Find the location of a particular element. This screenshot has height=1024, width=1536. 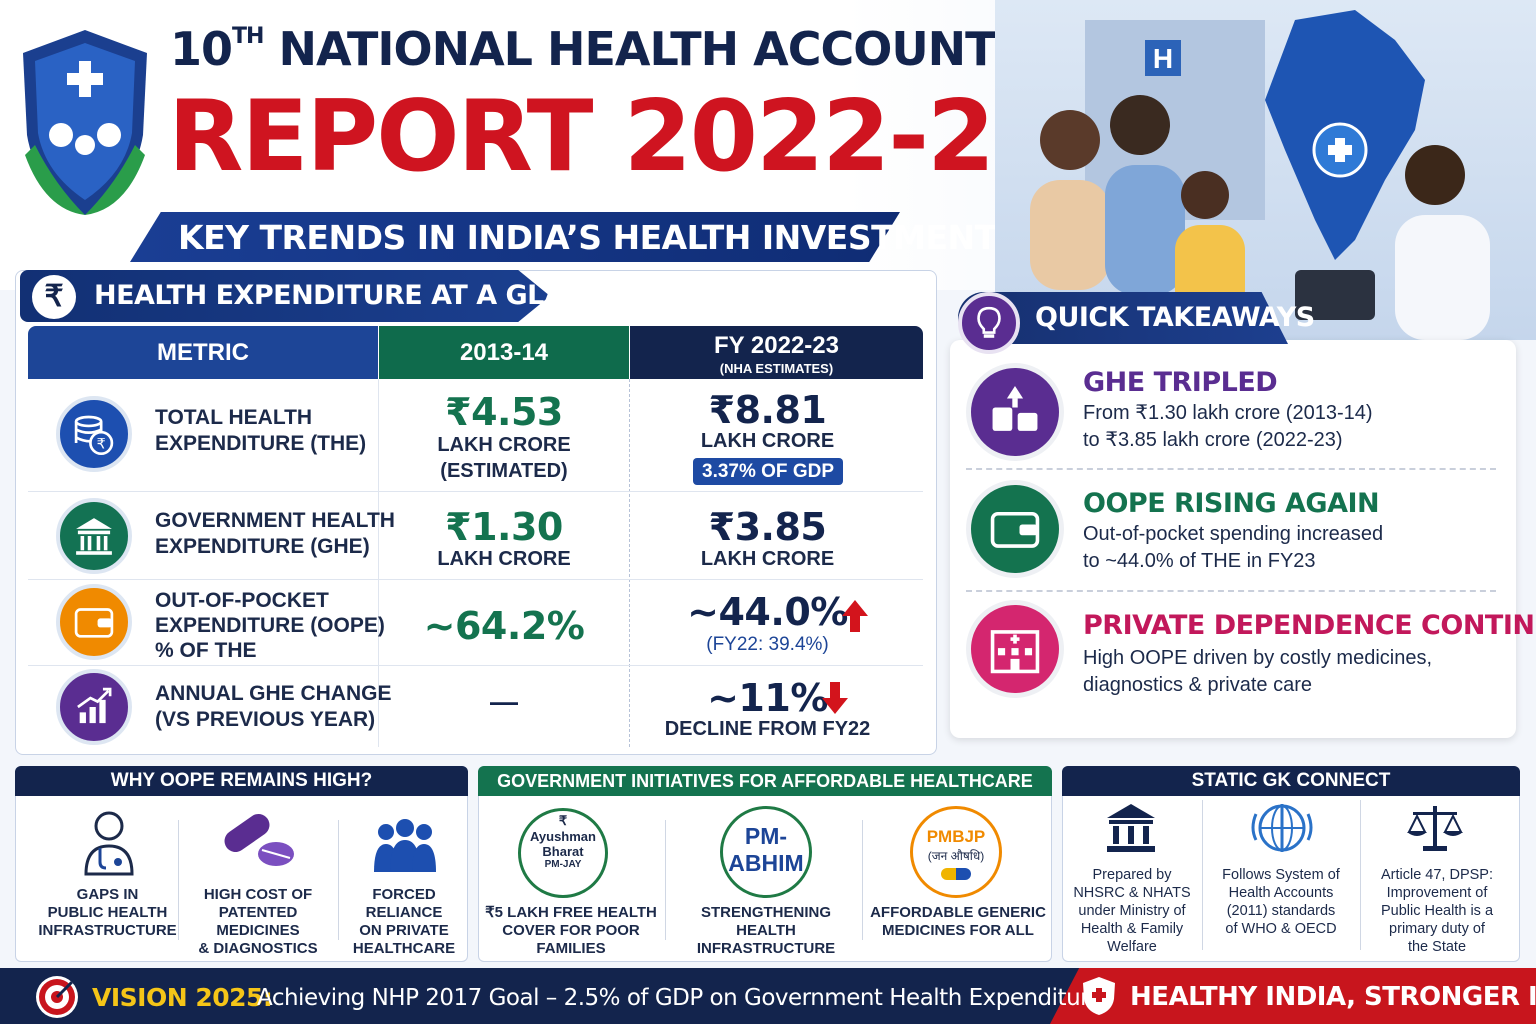

takeaway-heading-oope: OOPE RISING AGAIN is located at coordinates (1231, 503).